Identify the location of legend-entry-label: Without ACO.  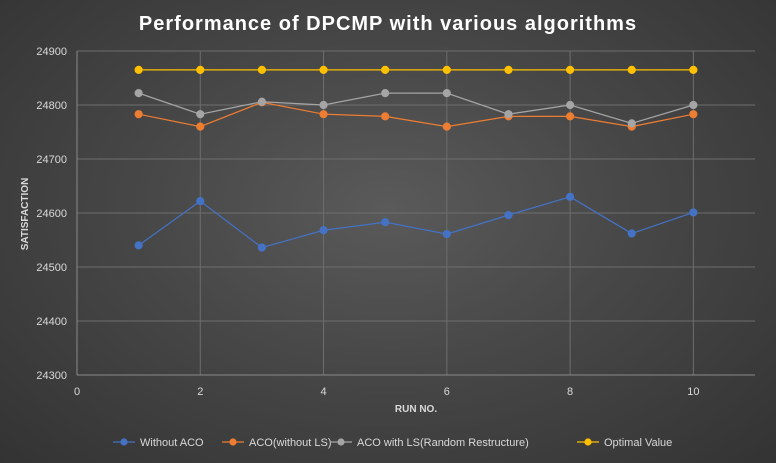
(172, 443).